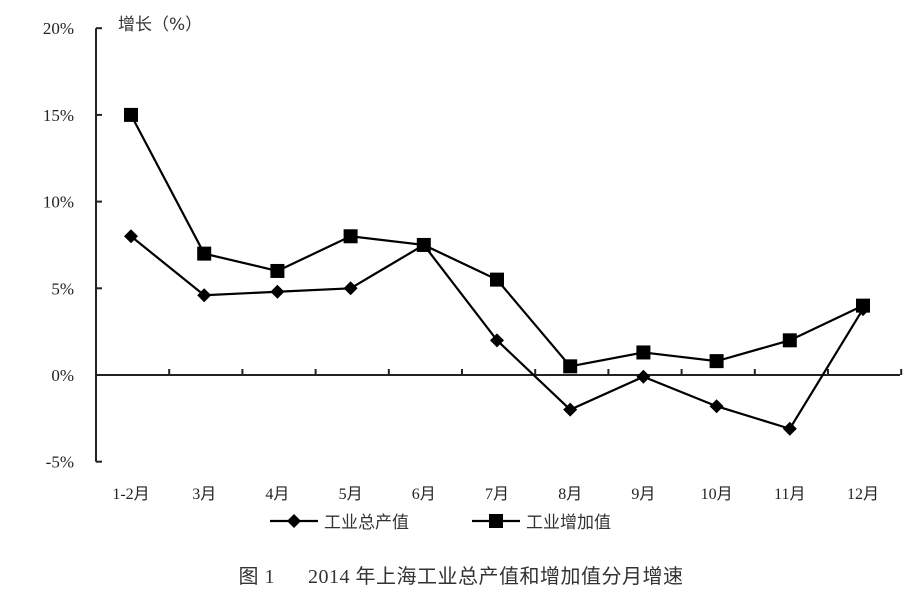 Image resolution: width=922 pixels, height=612 pixels. What do you see at coordinates (60, 462) in the screenshot?
I see `y-tick-label: -5%` at bounding box center [60, 462].